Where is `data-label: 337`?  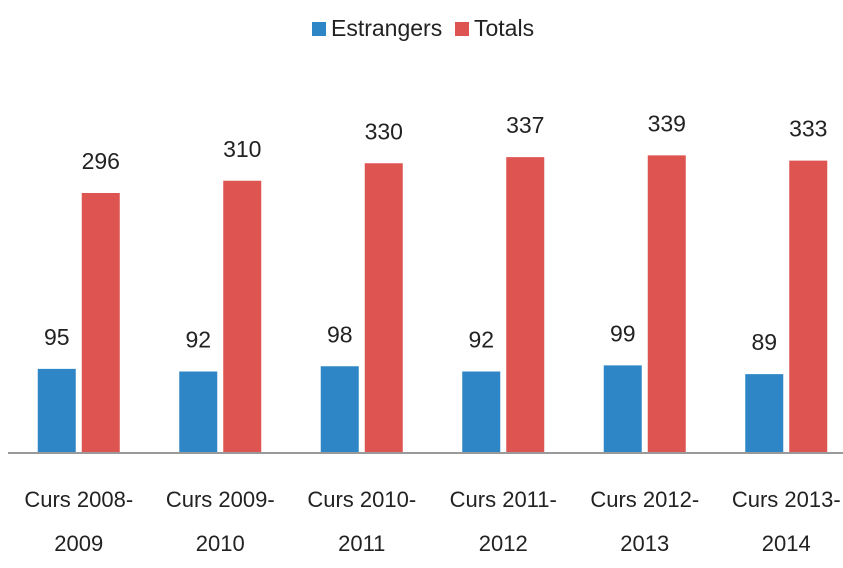 data-label: 337 is located at coordinates (525, 125).